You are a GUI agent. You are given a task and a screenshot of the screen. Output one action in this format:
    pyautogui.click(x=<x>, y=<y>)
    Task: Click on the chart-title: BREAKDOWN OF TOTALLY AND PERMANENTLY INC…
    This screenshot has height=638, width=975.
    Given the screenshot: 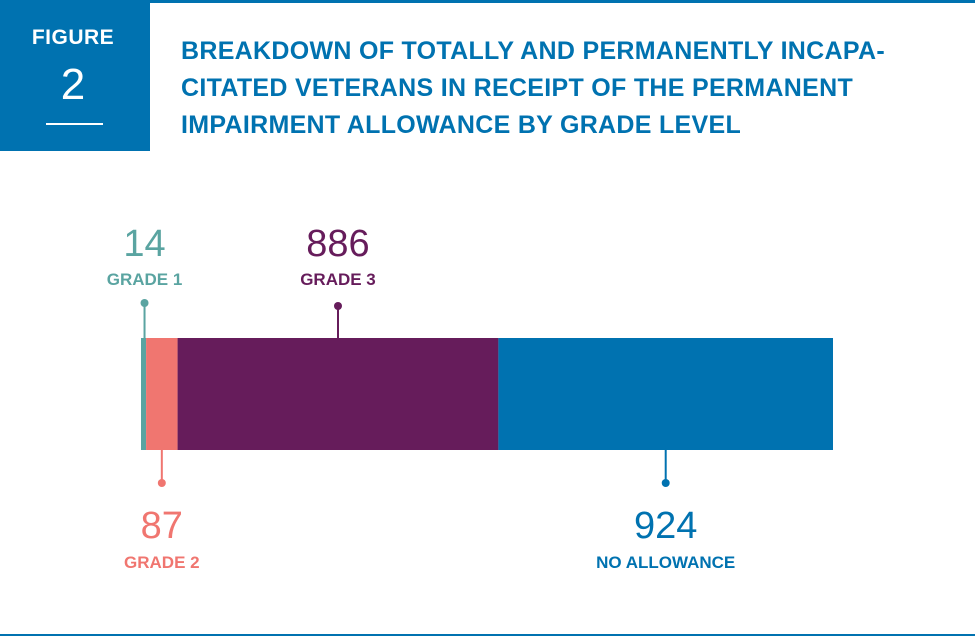 What is the action you would take?
    pyautogui.click(x=571, y=88)
    